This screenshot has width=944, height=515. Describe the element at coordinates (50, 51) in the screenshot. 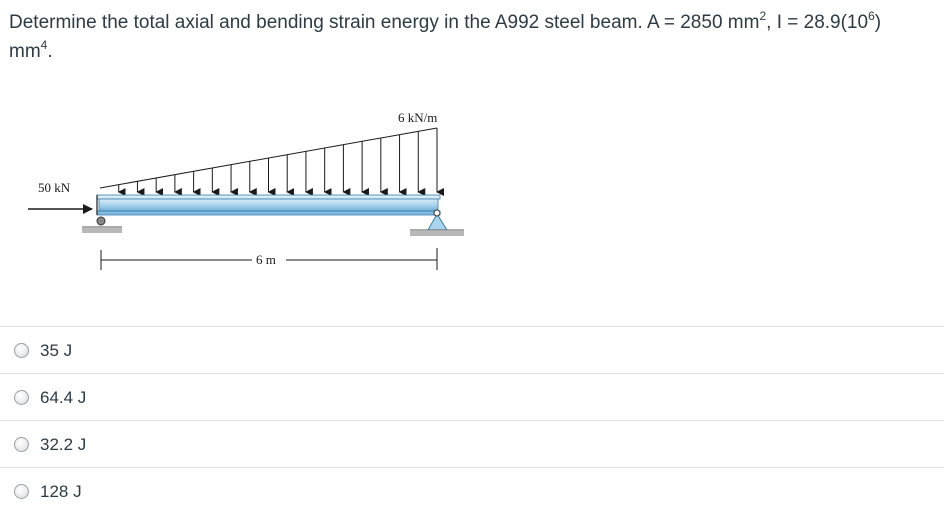

I see `question-text-part: .` at that location.